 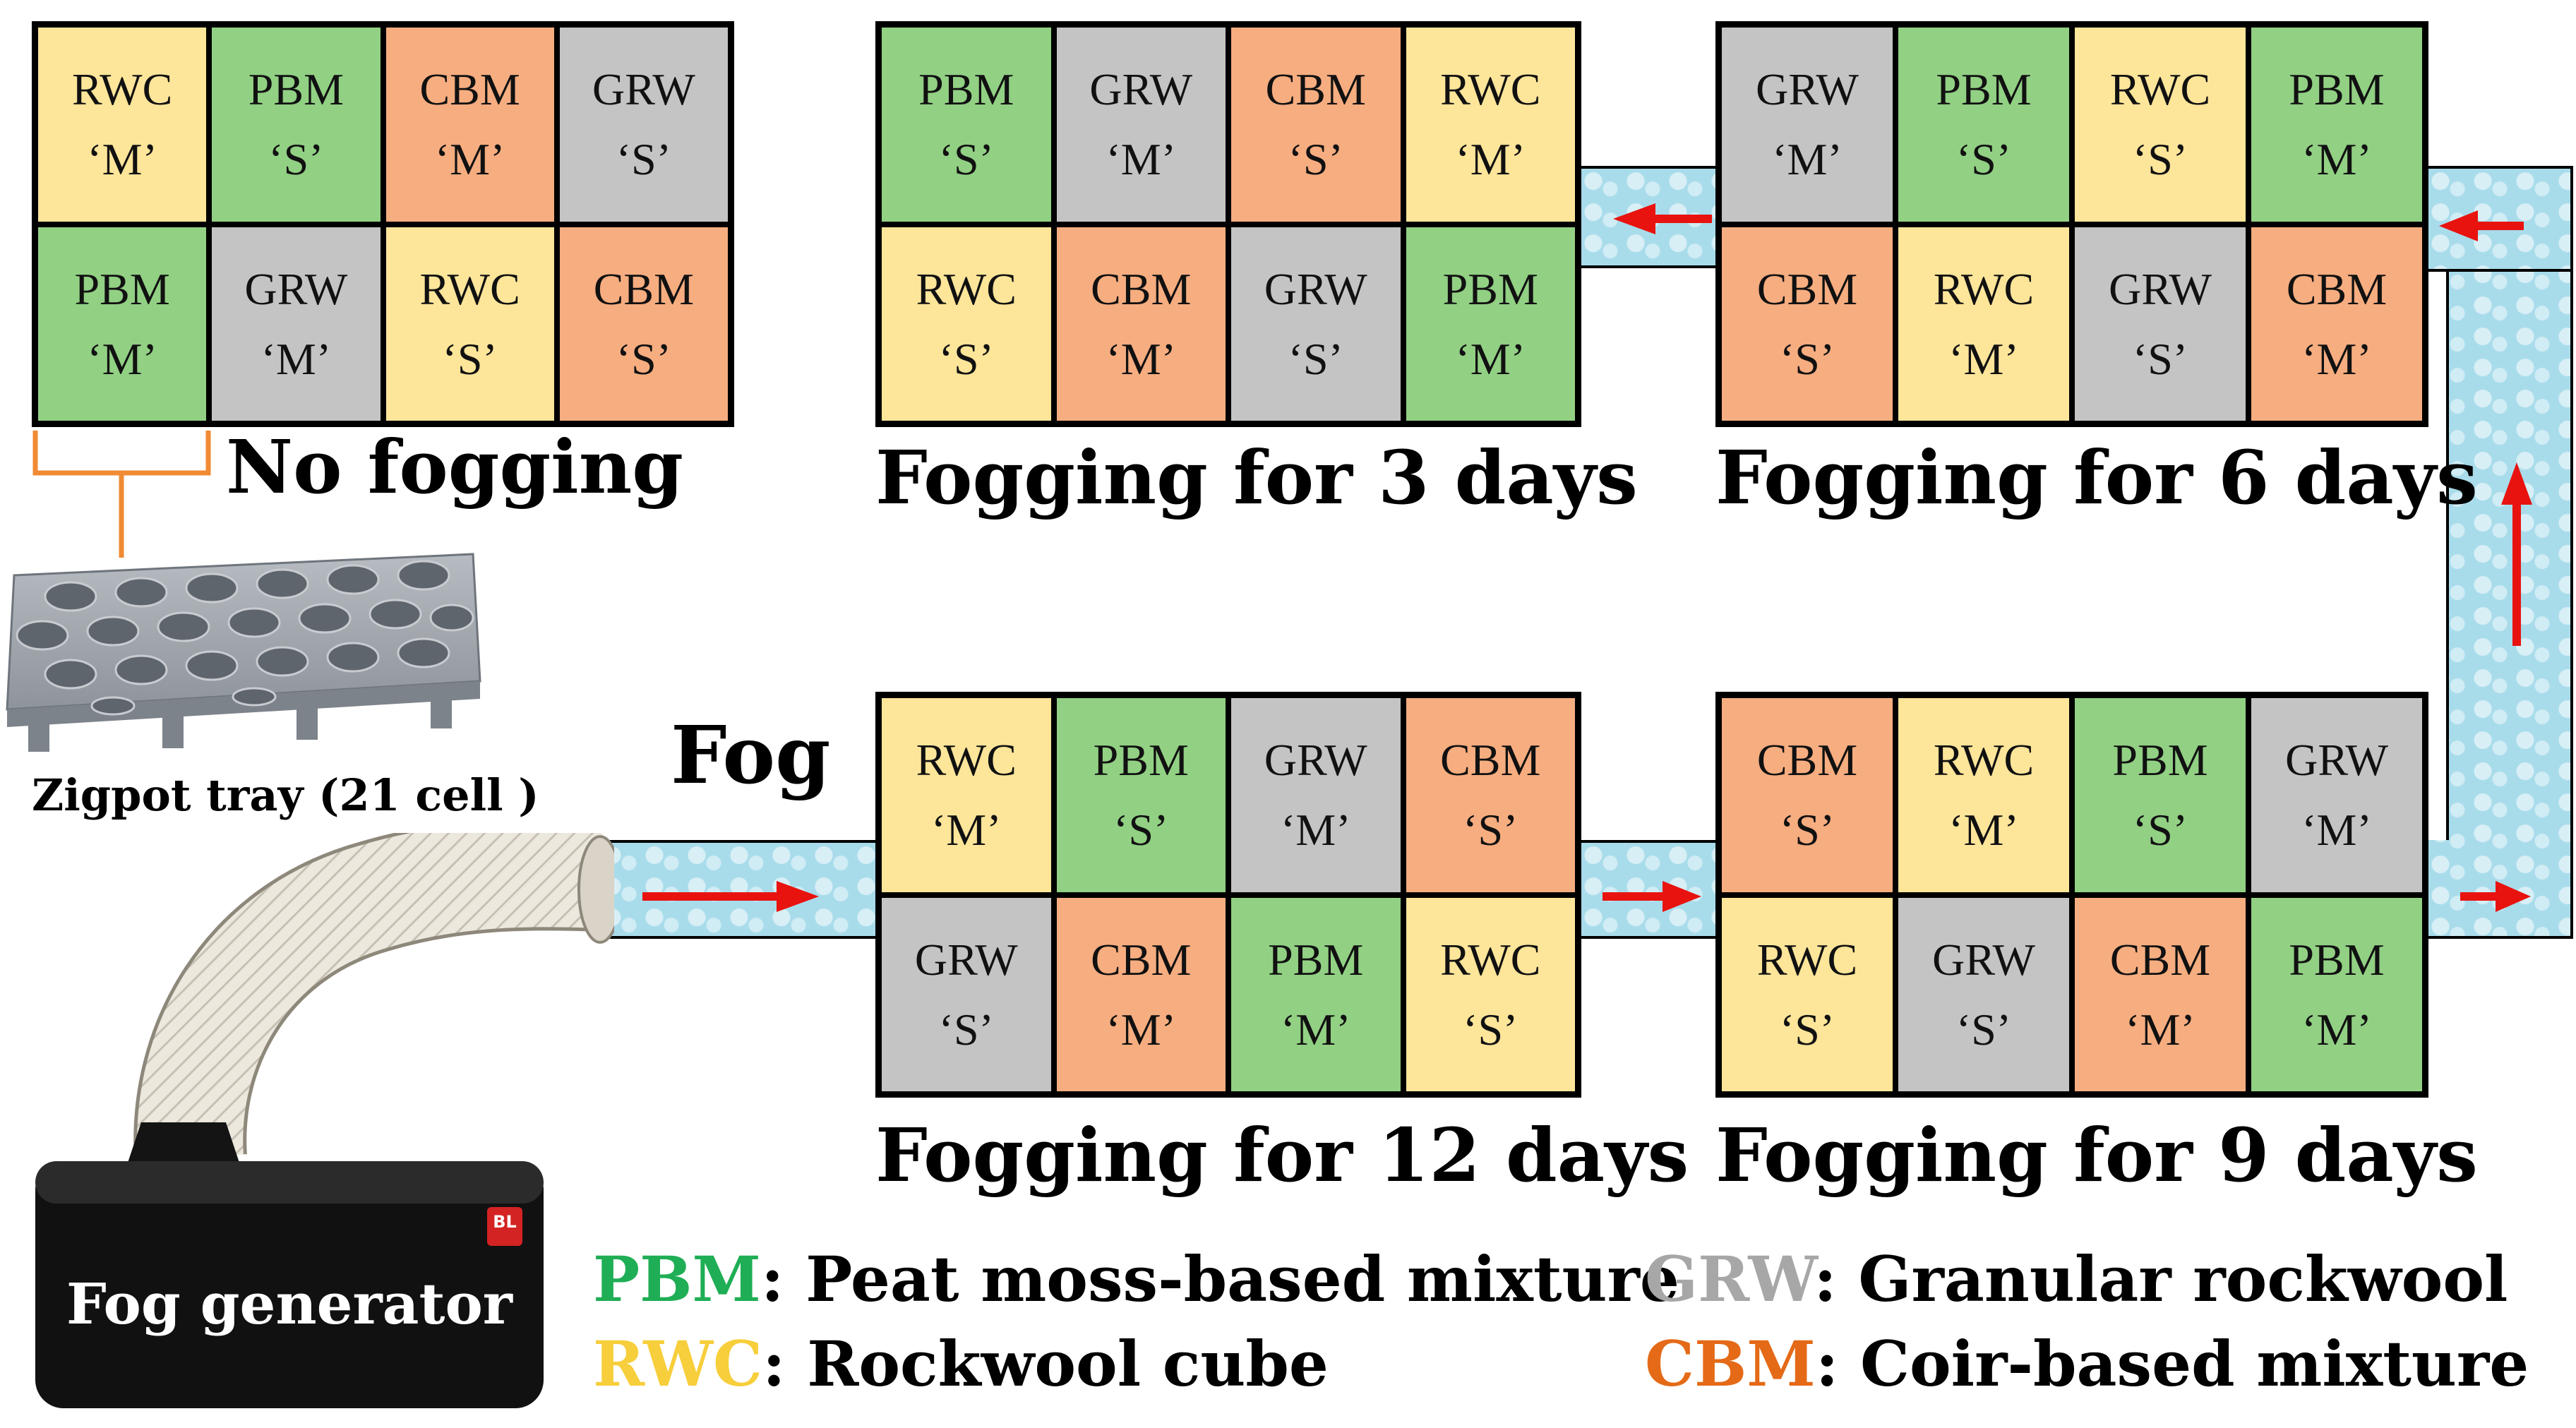 What do you see at coordinates (1282, 1156) in the screenshot?
I see `title-fog-12: Fogging for 12 days` at bounding box center [1282, 1156].